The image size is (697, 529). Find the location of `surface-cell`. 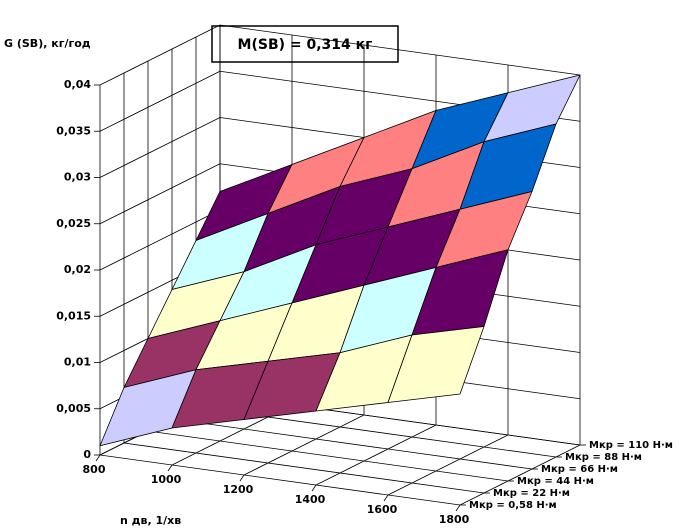

surface-cell is located at coordinates (436, 364).